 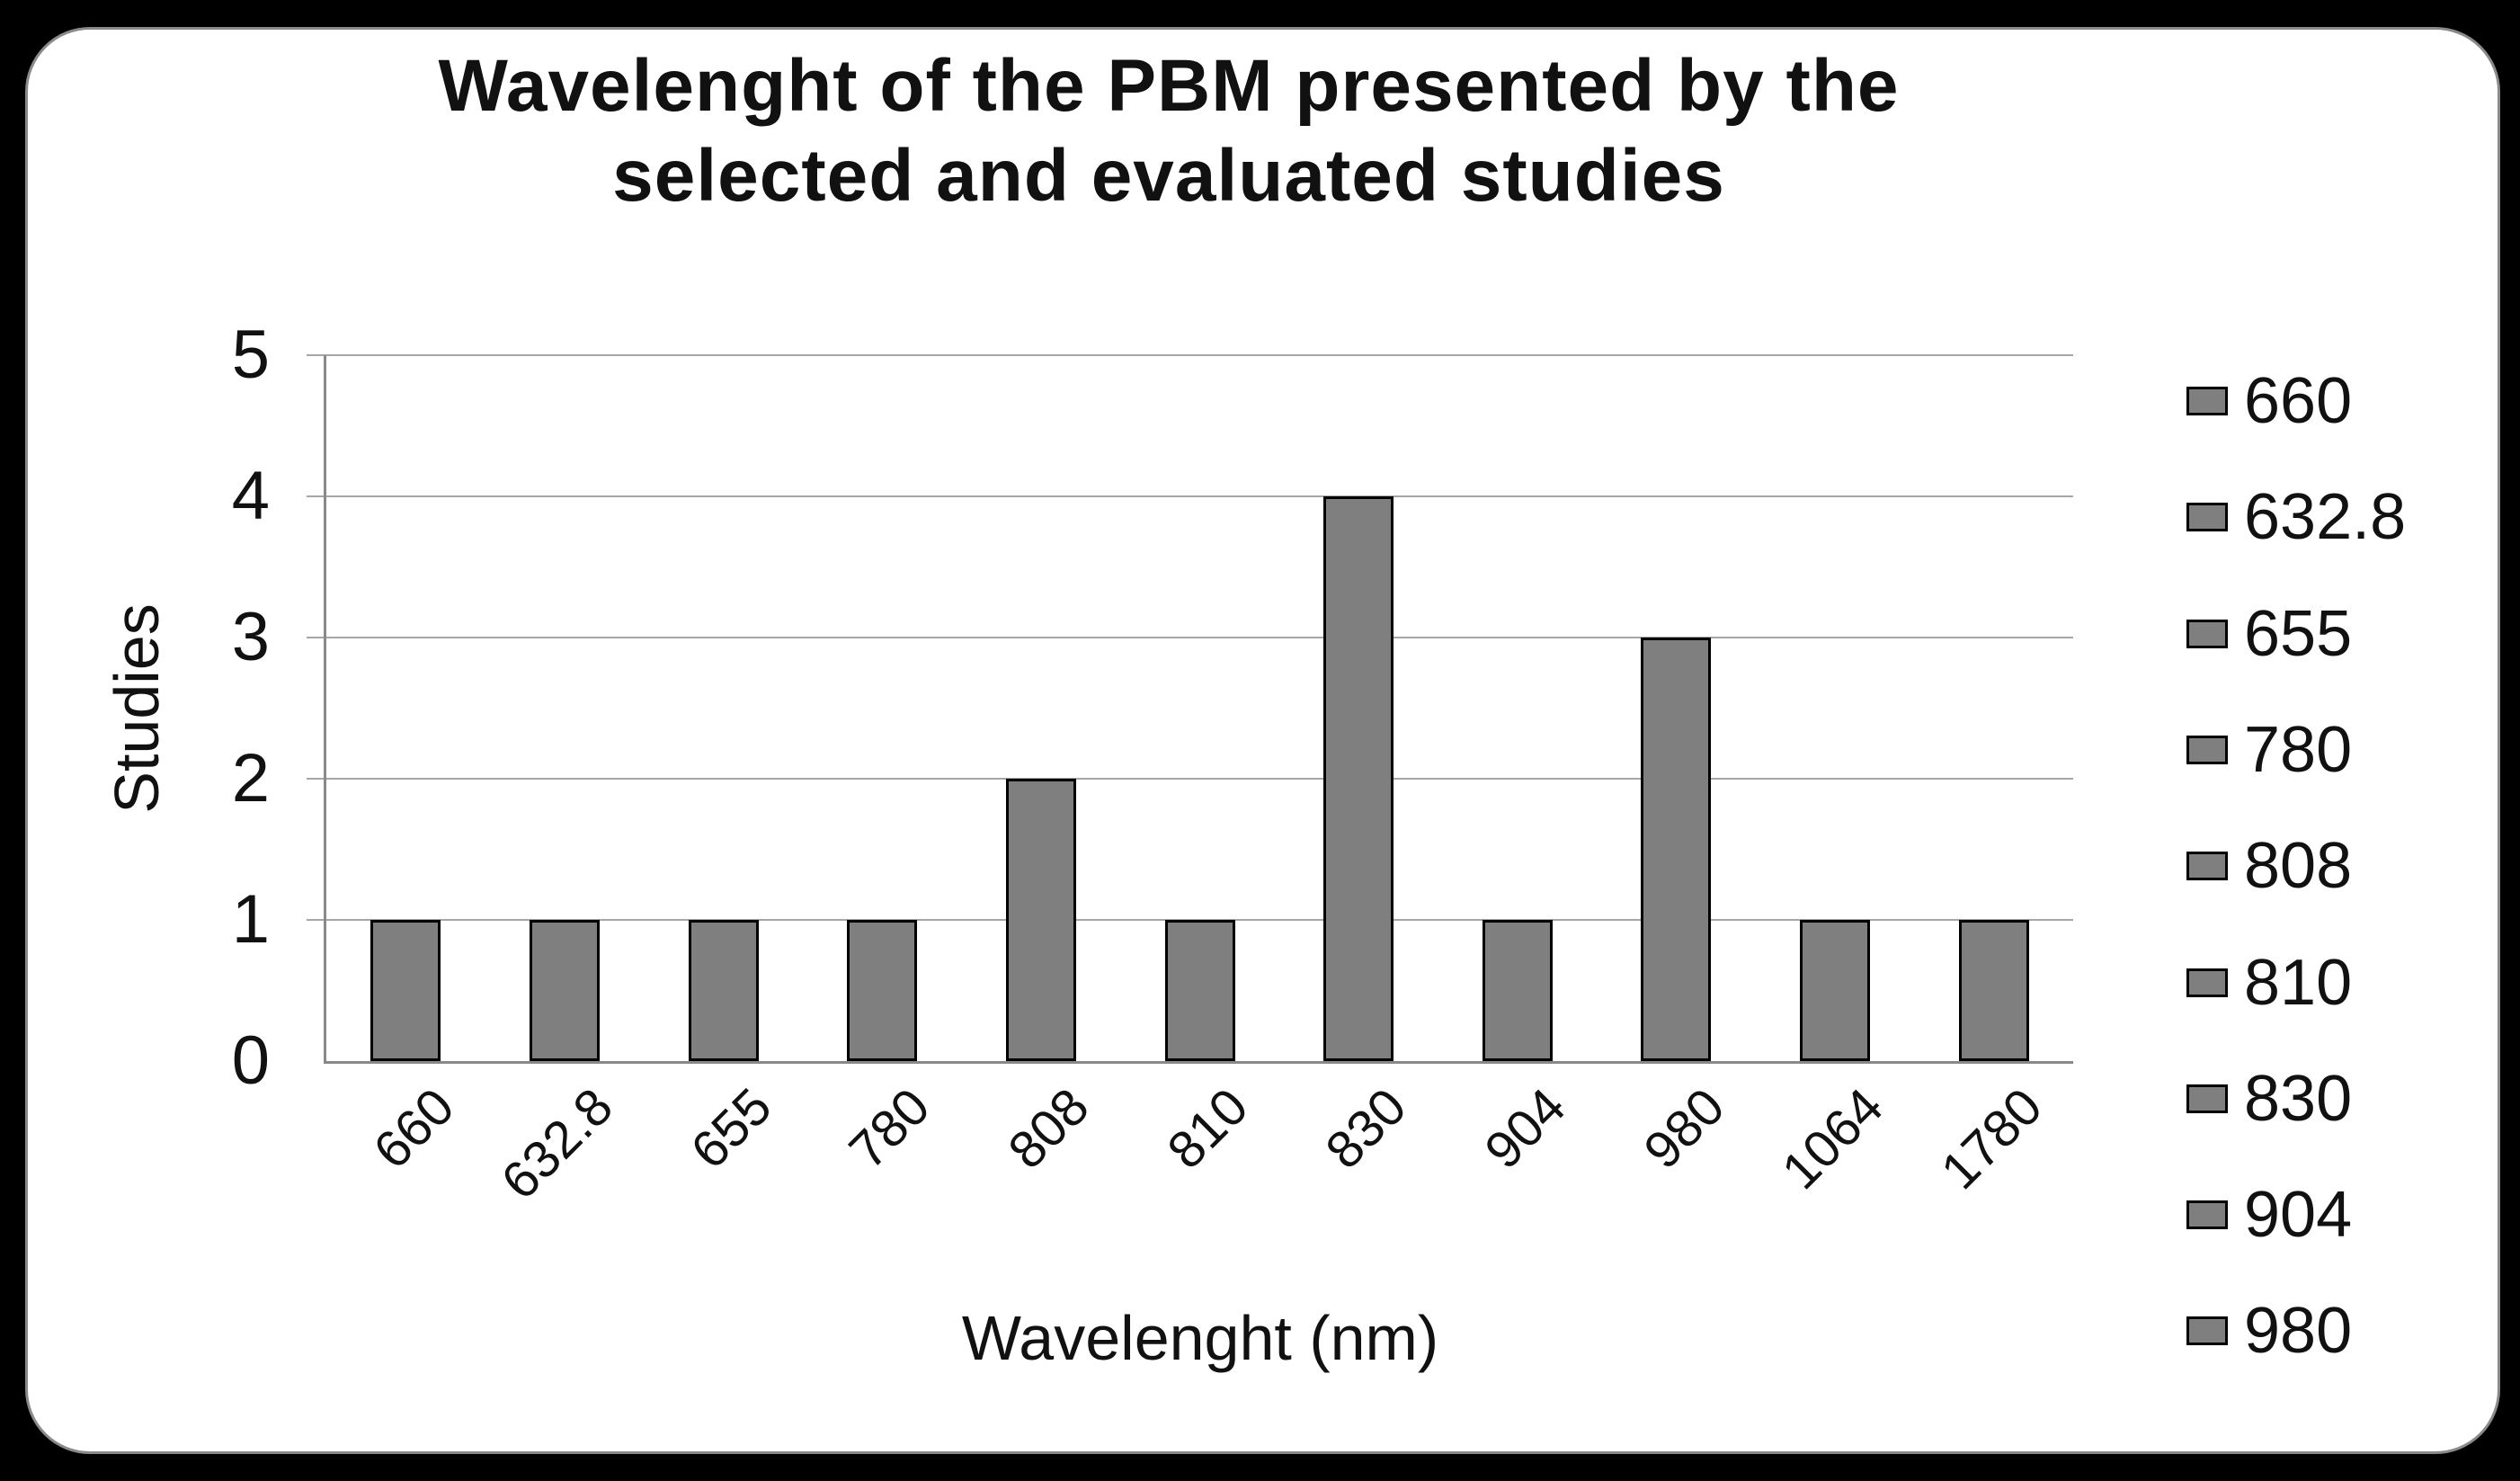 I want to click on legend-item: 655, so click(x=2269, y=634).